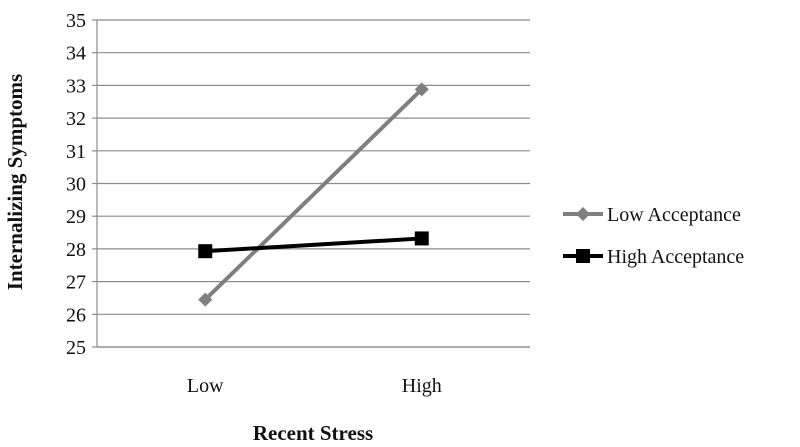  What do you see at coordinates (76, 283) in the screenshot?
I see `y-tick-label: 27` at bounding box center [76, 283].